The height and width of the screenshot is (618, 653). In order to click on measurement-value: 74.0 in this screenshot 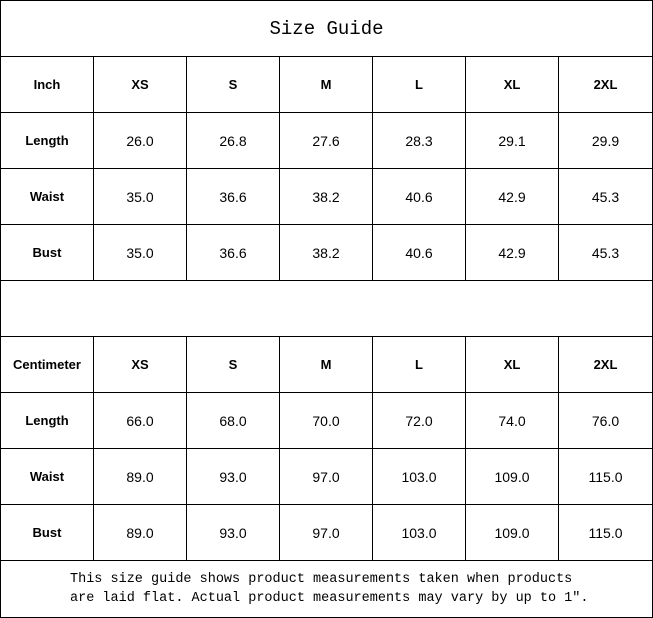, I will do `click(512, 420)`.